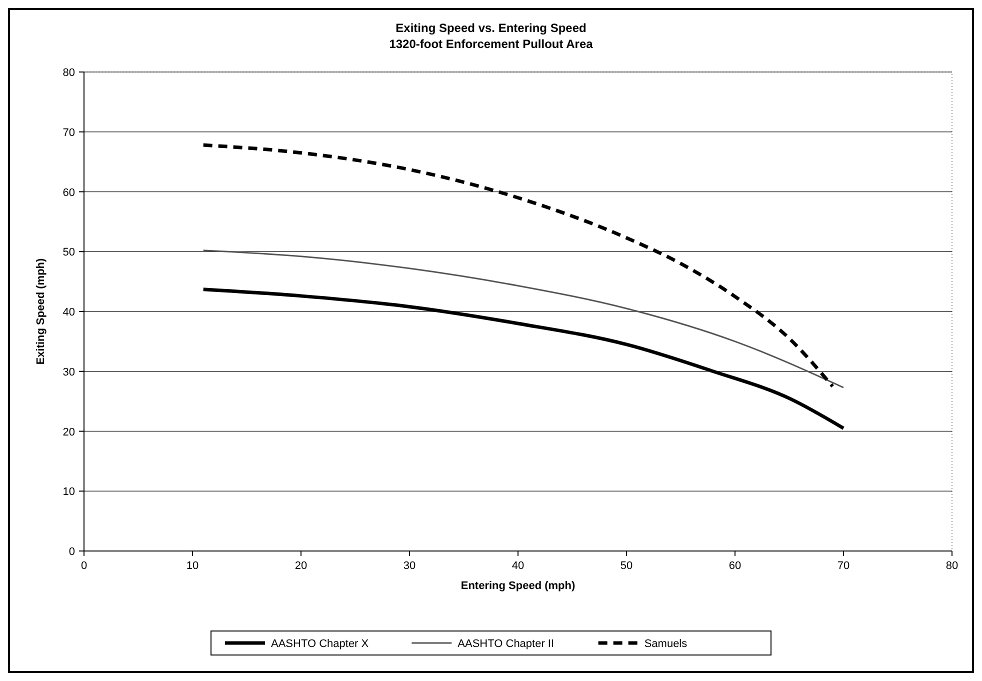  Describe the element at coordinates (409, 566) in the screenshot. I see `x-tick-label: 30` at that location.